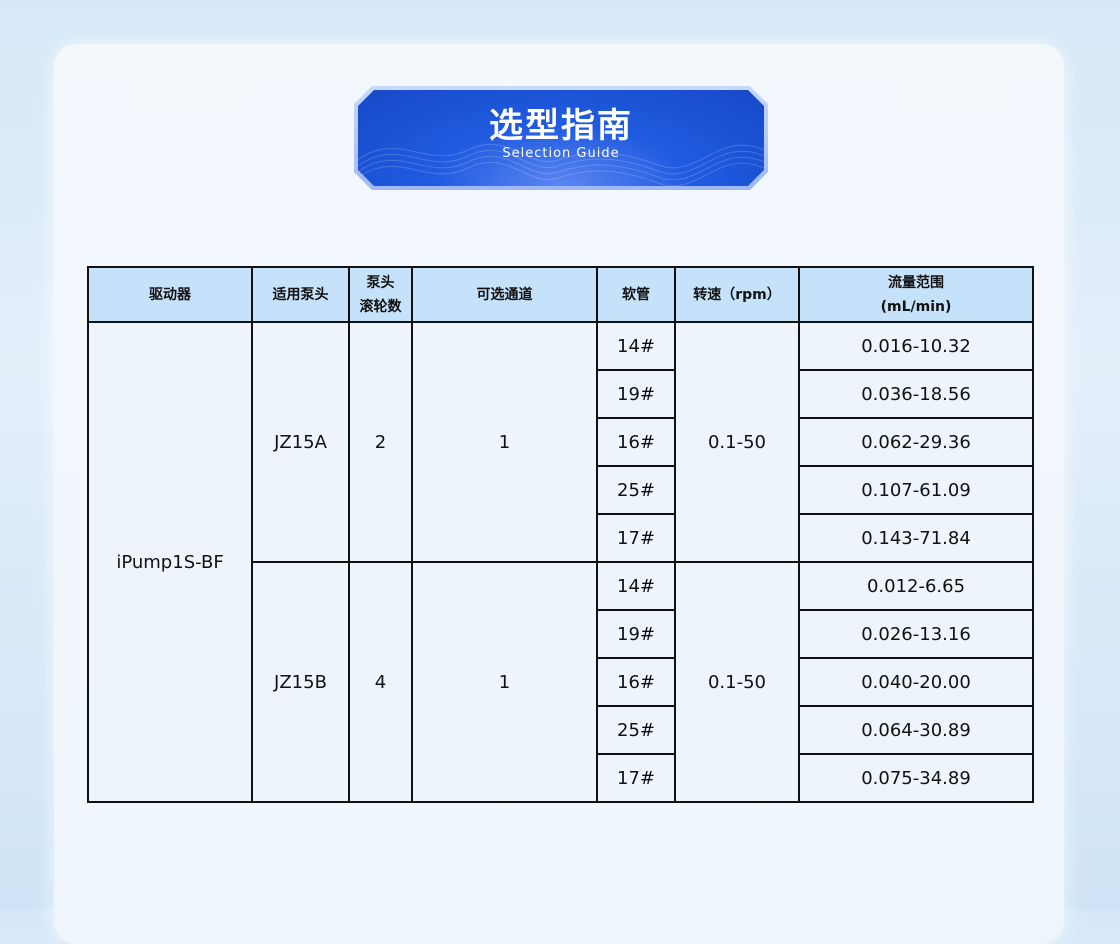 The image size is (1120, 944). I want to click on selection-guide-banner: 选型指南 Selection Guide, so click(561, 138).